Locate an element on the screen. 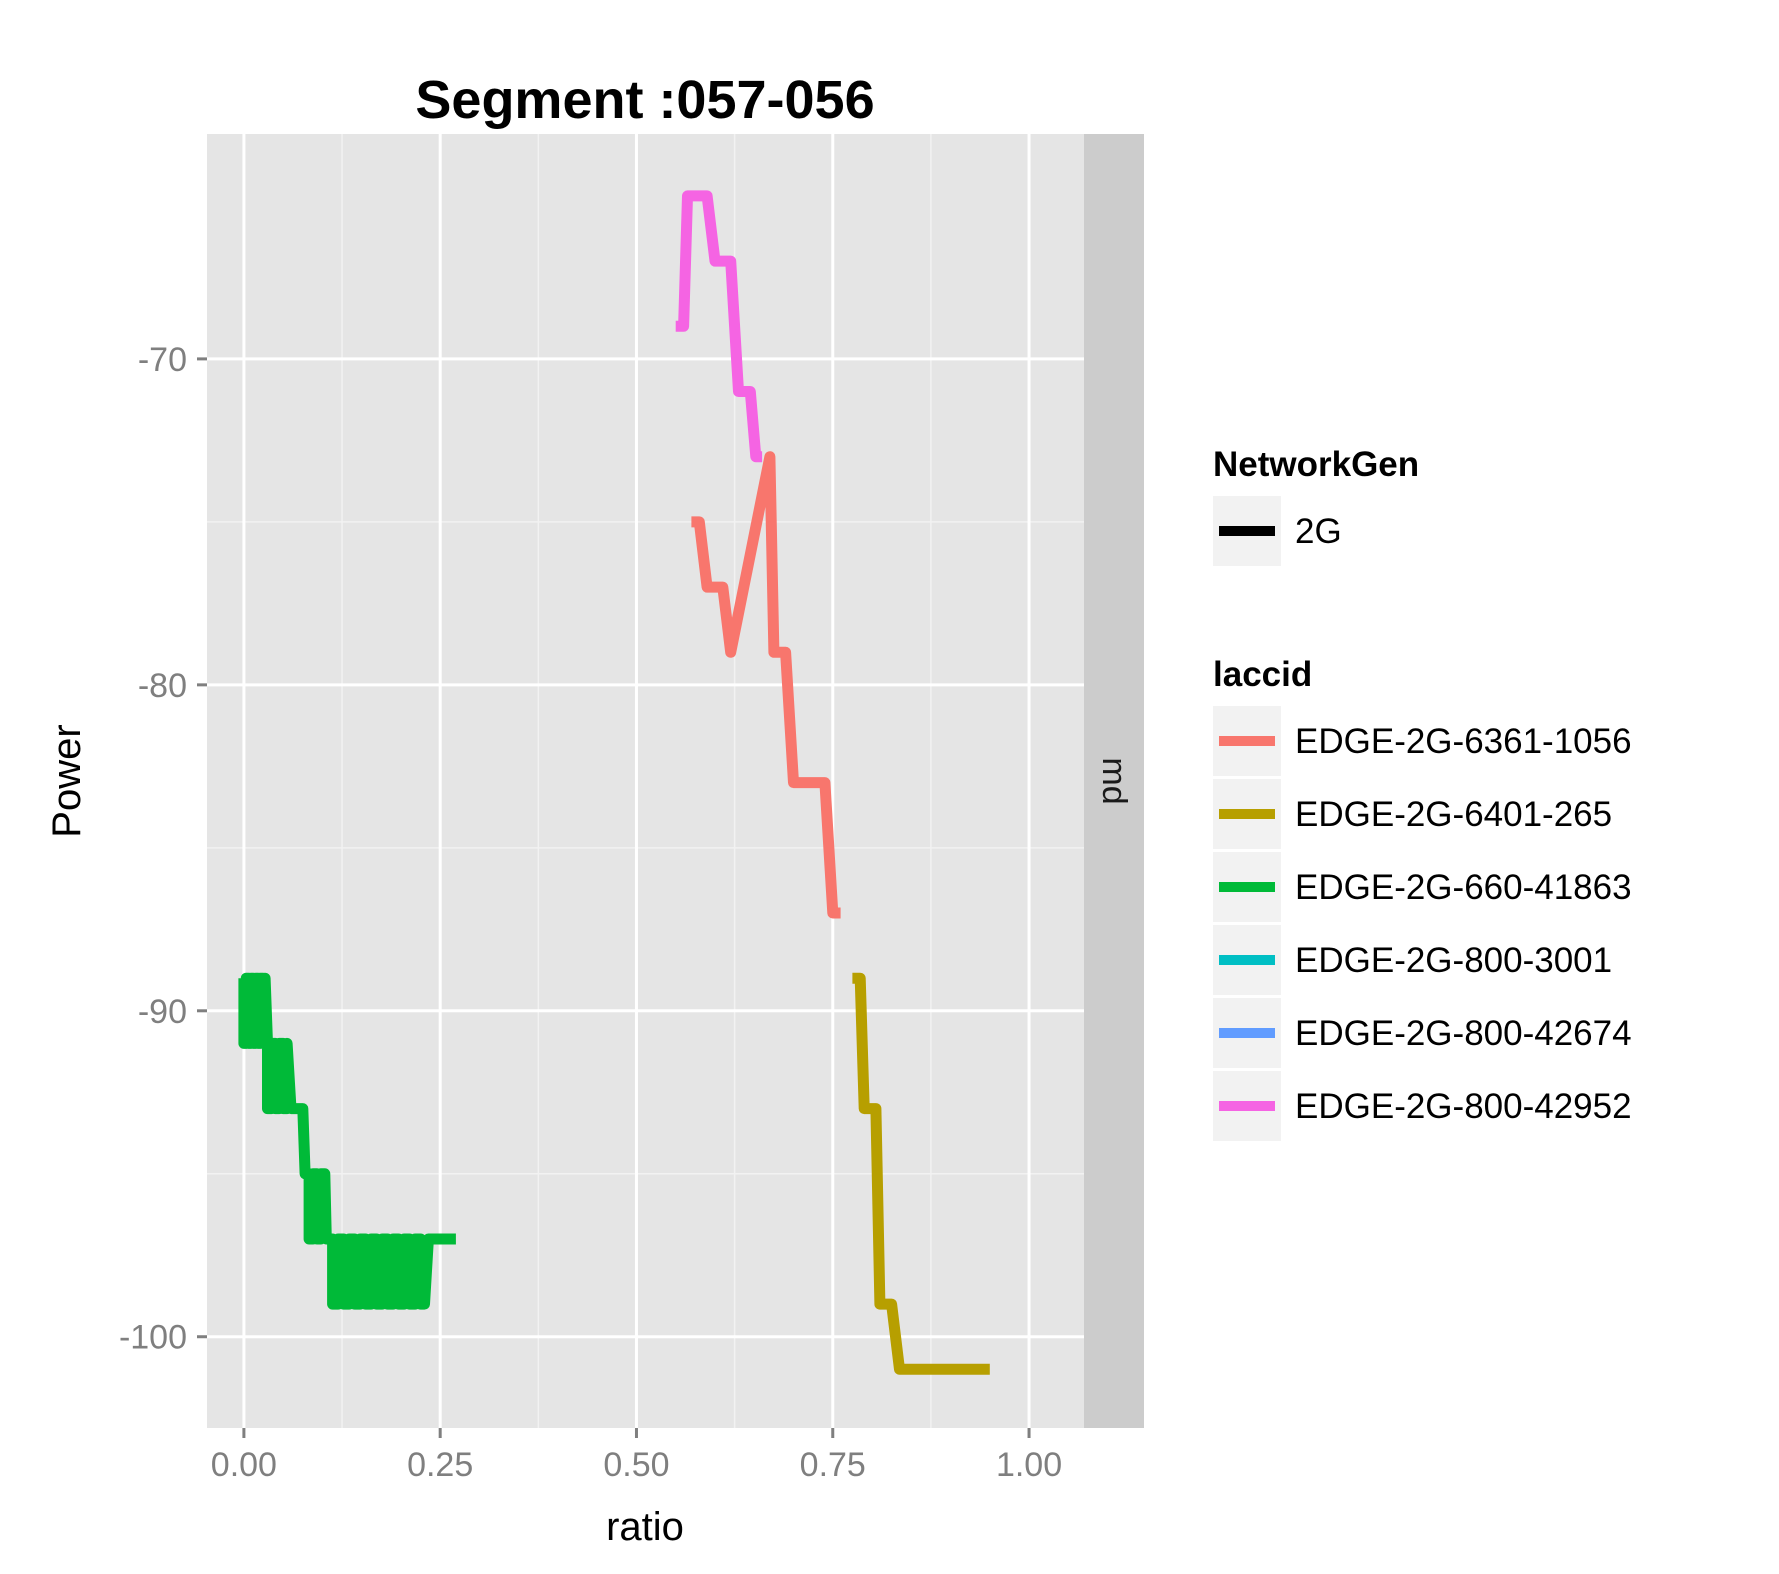 This screenshot has height=1574, width=1779. y-tick-label: -90 is located at coordinates (162, 1012).